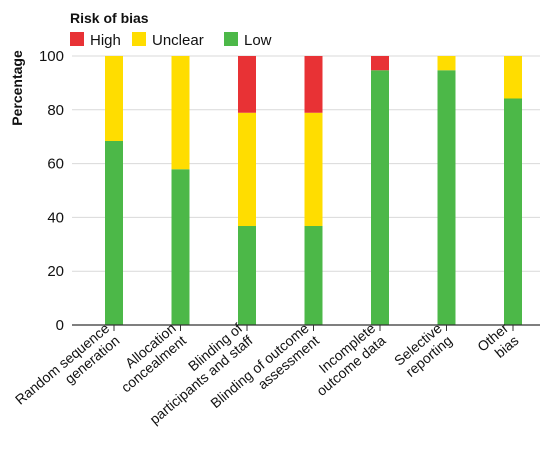 The image size is (547, 453). Describe the element at coordinates (231, 39) in the screenshot. I see `legend-swatch-low` at that location.